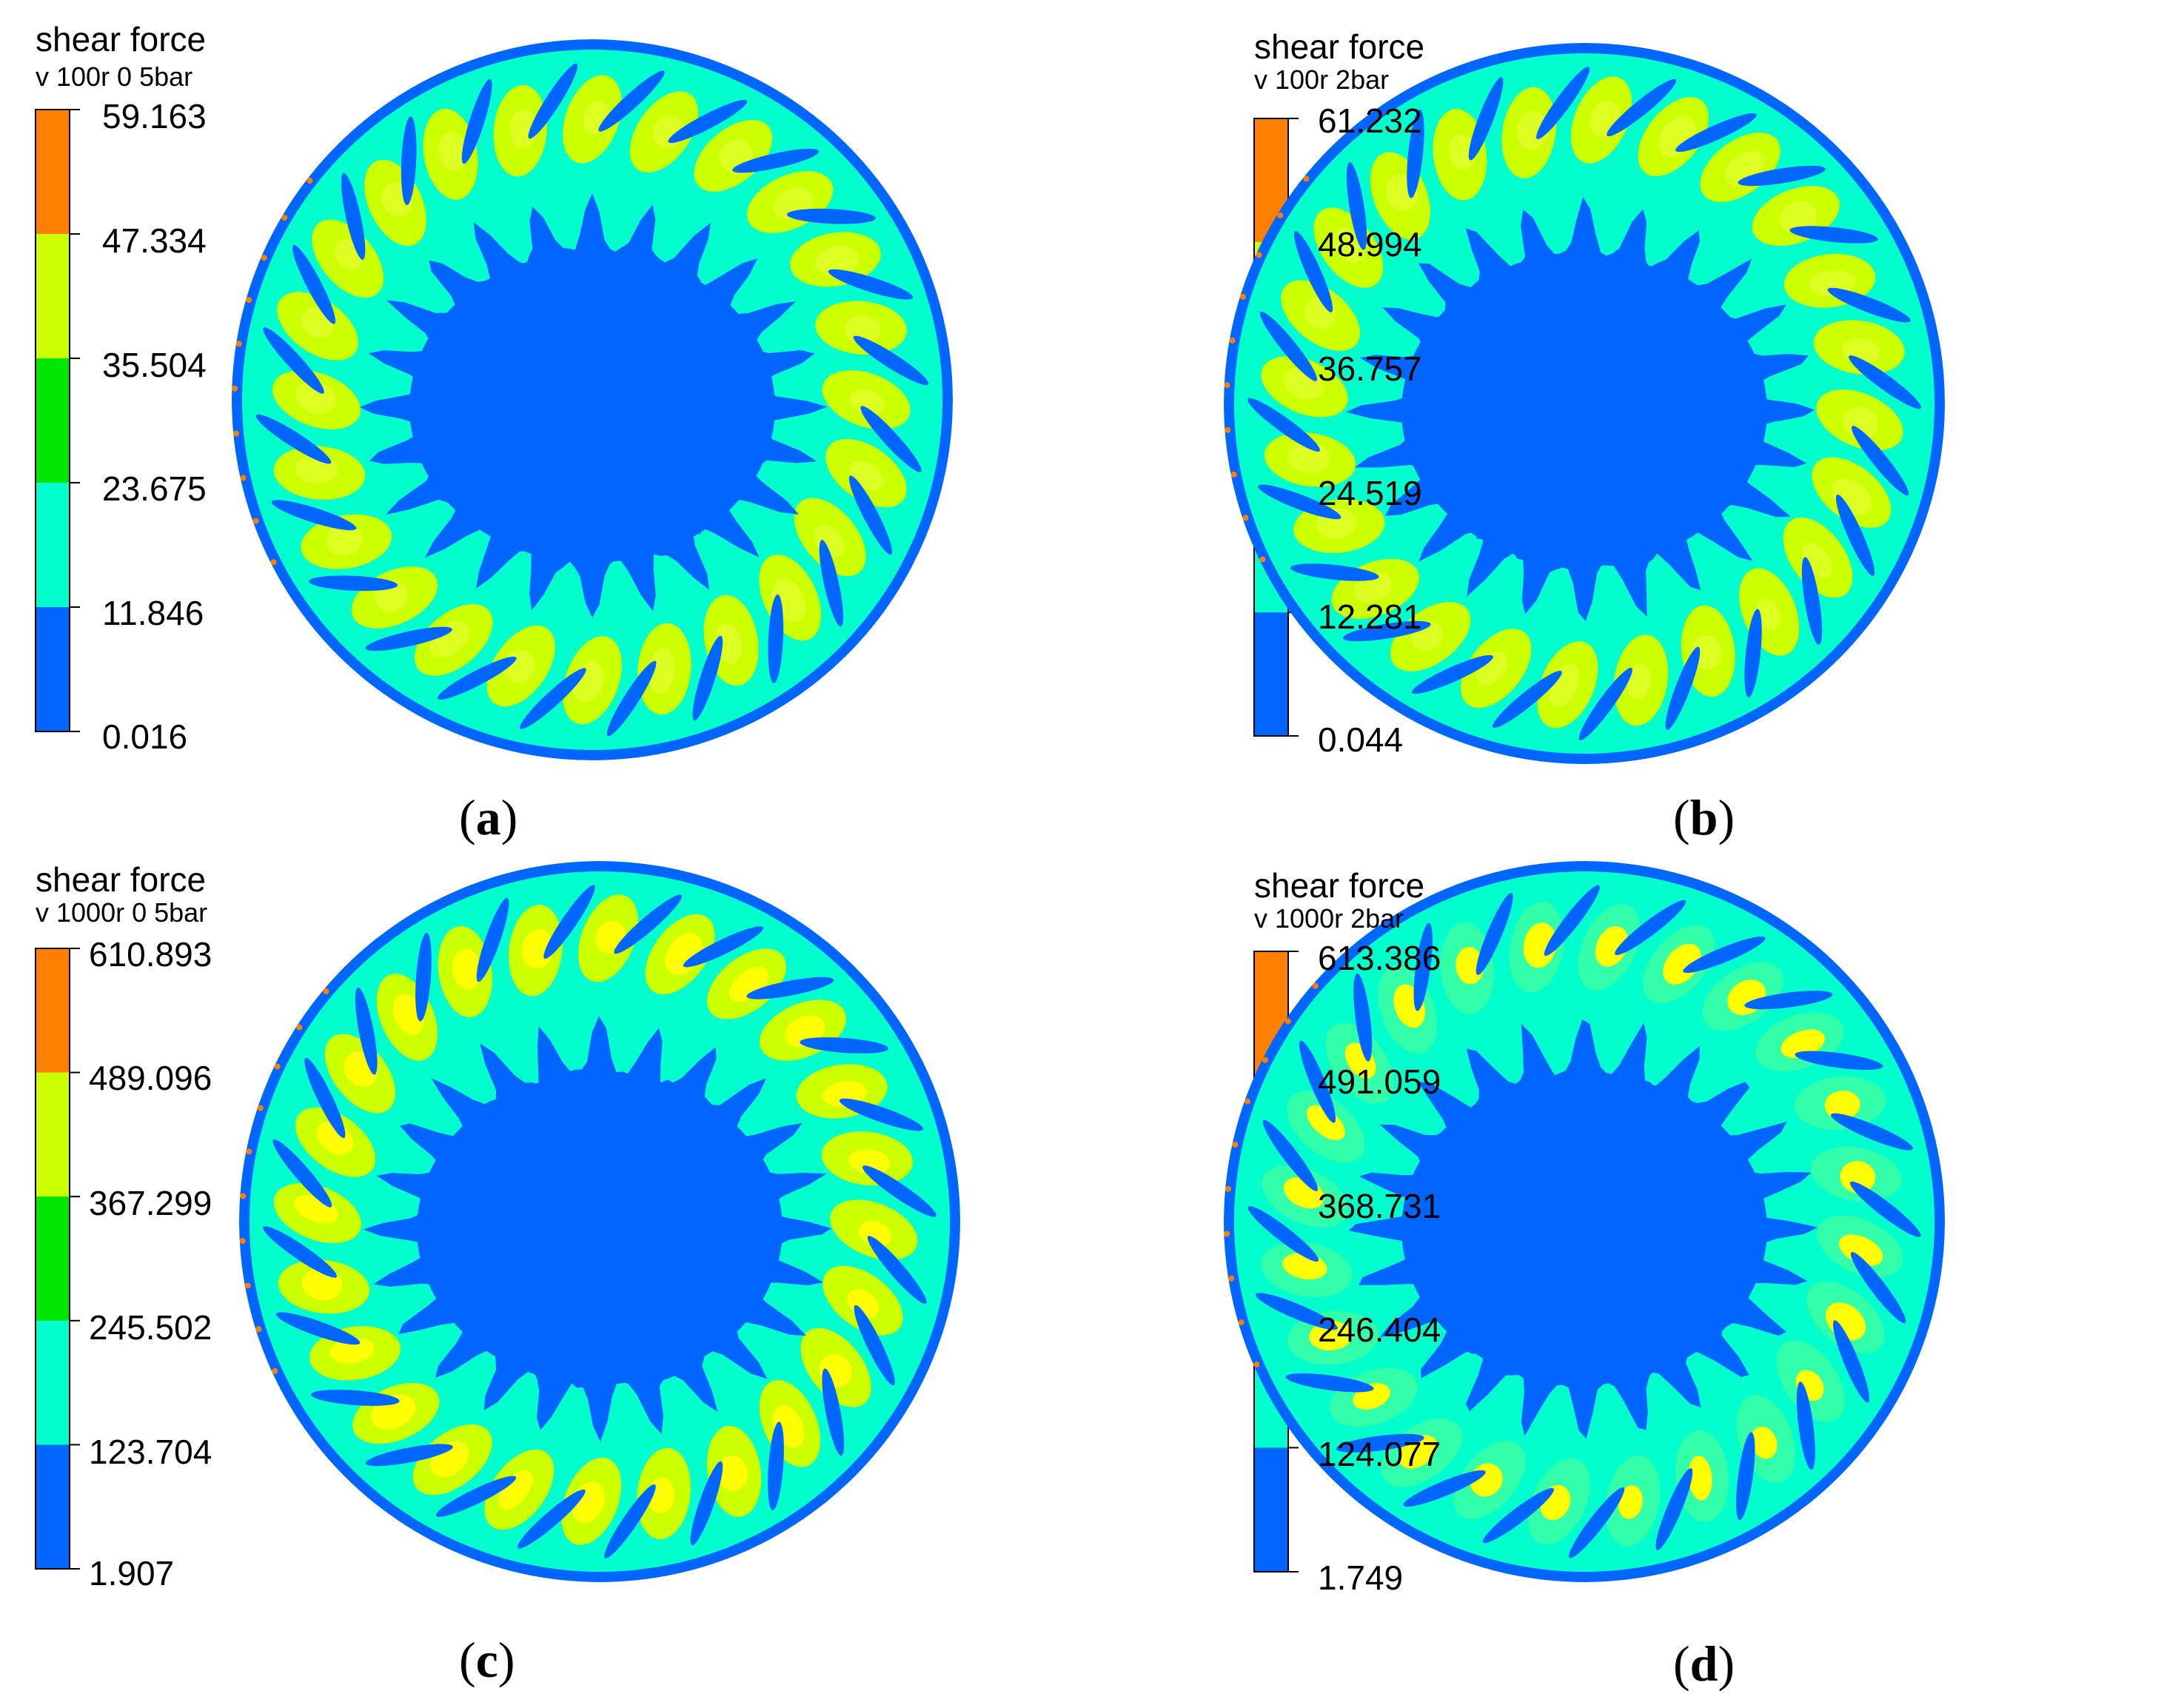 The width and height of the screenshot is (2184, 1708). What do you see at coordinates (145, 736) in the screenshot?
I see `tick-label: 0.016` at bounding box center [145, 736].